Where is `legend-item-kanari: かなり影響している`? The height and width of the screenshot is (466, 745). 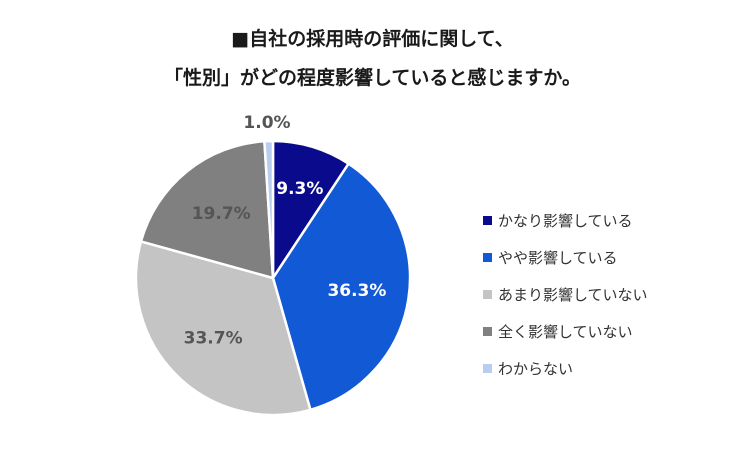
legend-item-kanari: かなり影響している is located at coordinates (565, 220).